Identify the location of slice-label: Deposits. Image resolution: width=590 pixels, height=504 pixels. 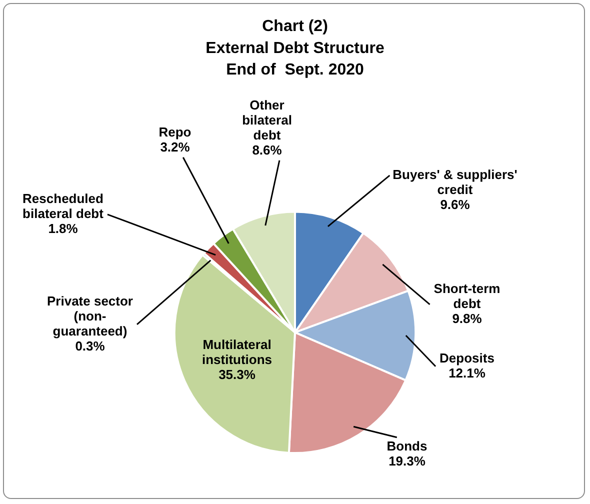
(467, 358).